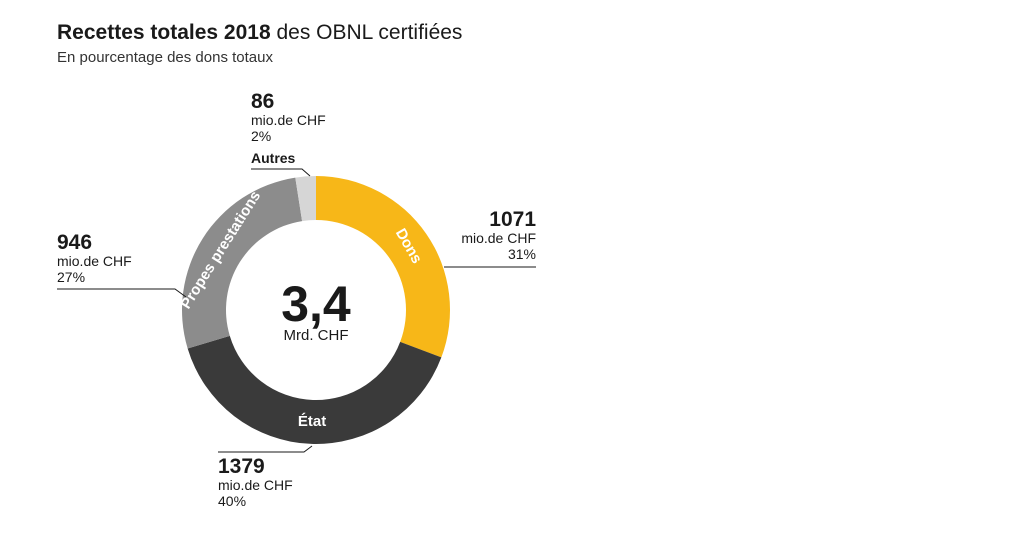 The width and height of the screenshot is (1024, 540). What do you see at coordinates (316, 335) in the screenshot?
I see `center-total-unit: Mrd. CHF` at bounding box center [316, 335].